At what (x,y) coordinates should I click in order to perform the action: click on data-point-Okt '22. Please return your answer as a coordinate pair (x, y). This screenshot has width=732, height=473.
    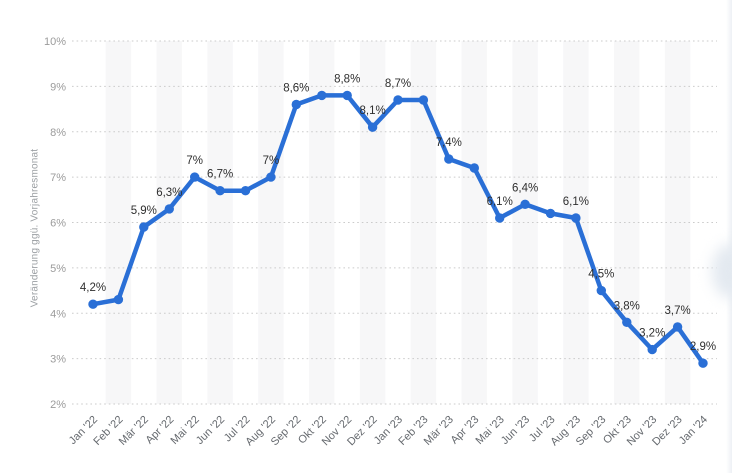
    Looking at the image, I should click on (322, 95).